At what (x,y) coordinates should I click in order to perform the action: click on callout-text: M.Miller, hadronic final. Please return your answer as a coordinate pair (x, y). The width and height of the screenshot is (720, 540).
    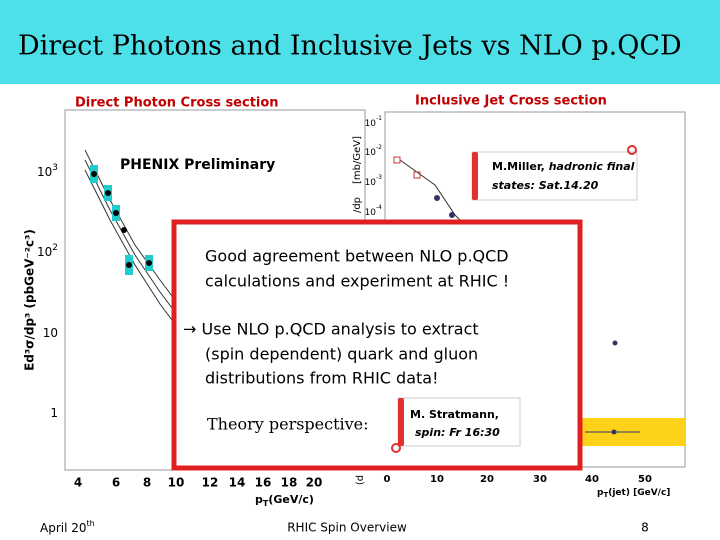
    Looking at the image, I should click on (563, 166).